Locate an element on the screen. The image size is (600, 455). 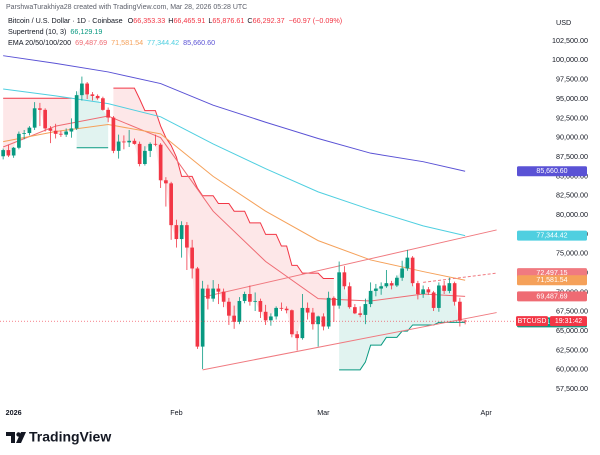
brand: TradingView is located at coordinates (70, 437).